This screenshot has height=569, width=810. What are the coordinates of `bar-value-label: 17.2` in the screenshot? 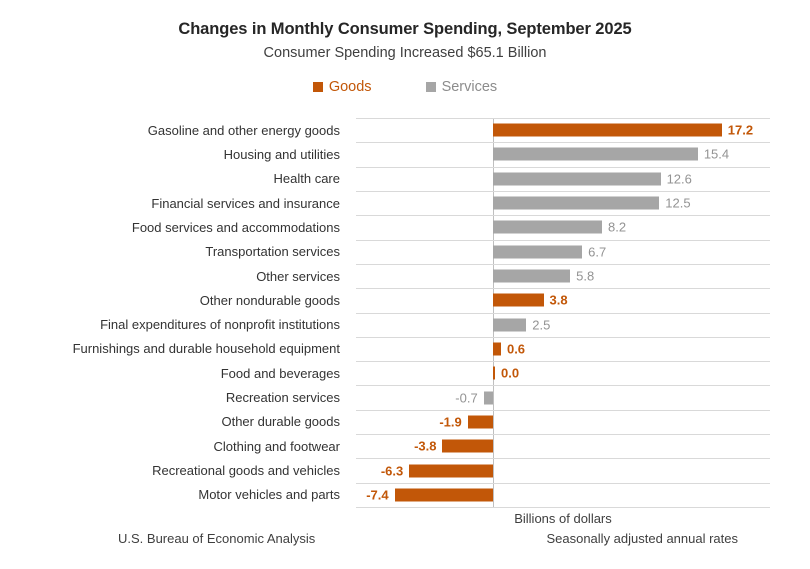 It's located at (740, 130).